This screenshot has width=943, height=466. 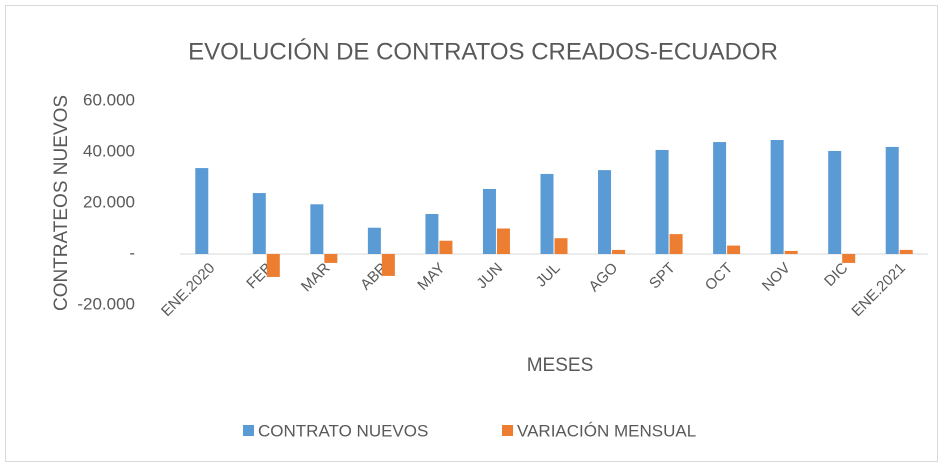 What do you see at coordinates (343, 430) in the screenshot?
I see `legend-label: CONTRATO NUEVOS` at bounding box center [343, 430].